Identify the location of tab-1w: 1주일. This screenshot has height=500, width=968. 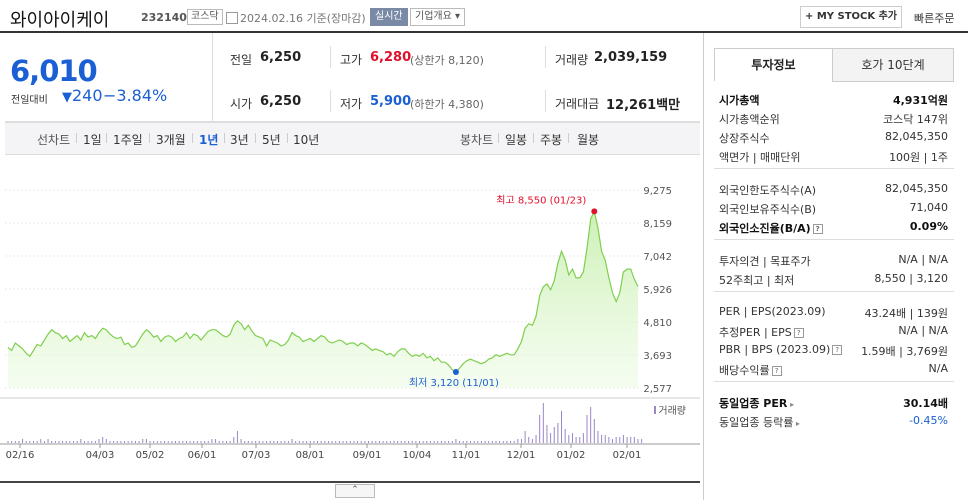
(128, 140).